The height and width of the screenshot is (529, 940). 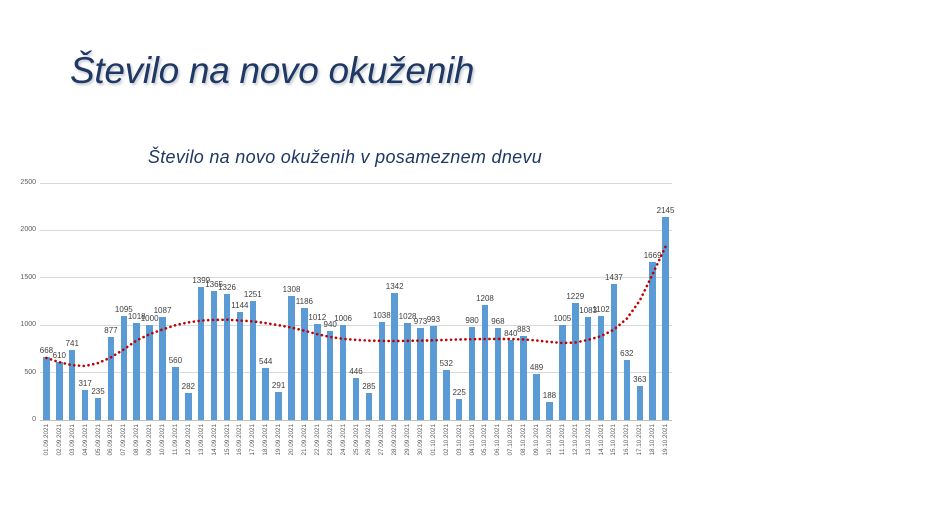 I want to click on bar-value-label: 317, so click(x=85, y=383).